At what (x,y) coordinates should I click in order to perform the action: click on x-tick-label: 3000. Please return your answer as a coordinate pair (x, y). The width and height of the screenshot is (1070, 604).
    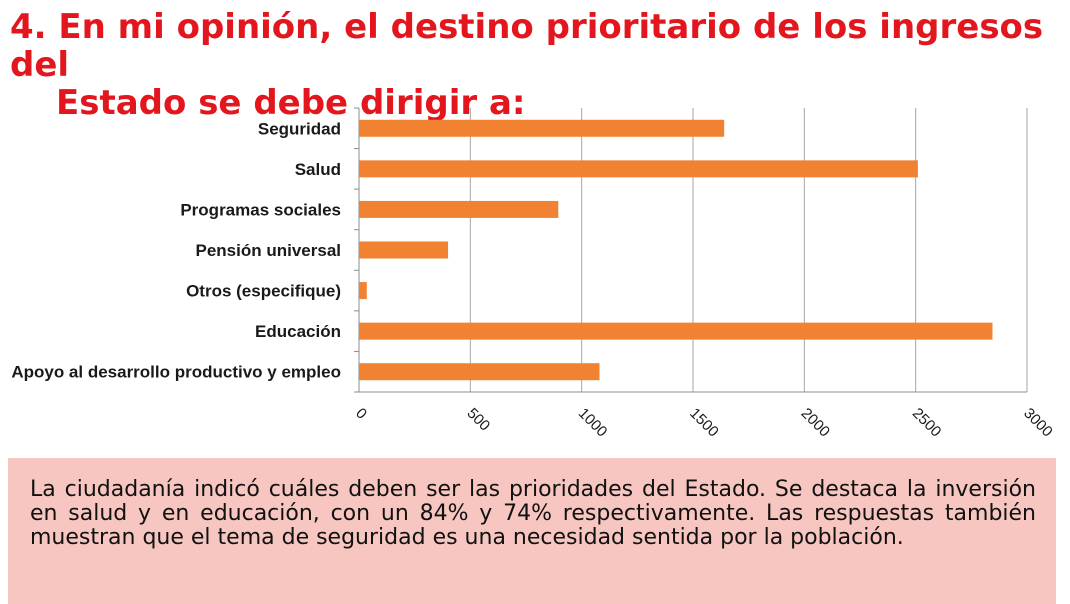
    Looking at the image, I should click on (1038, 423).